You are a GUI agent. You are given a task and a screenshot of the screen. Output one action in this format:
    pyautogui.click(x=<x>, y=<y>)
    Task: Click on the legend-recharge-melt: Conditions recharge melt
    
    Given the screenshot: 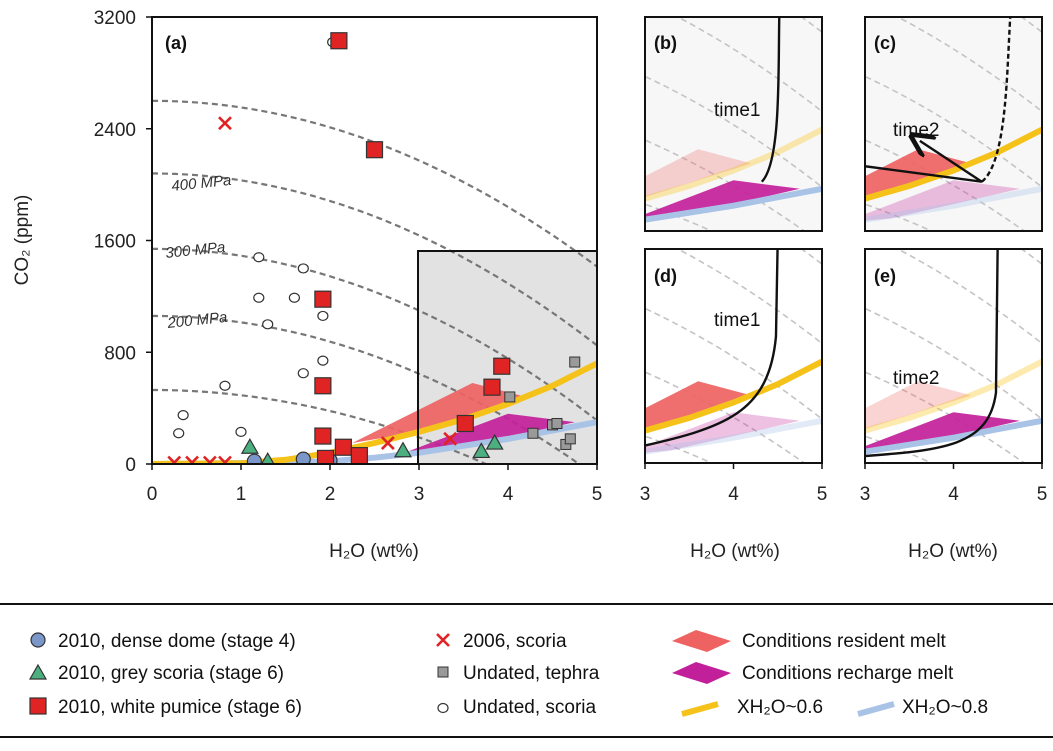 What is the action you would take?
    pyautogui.click(x=813, y=673)
    